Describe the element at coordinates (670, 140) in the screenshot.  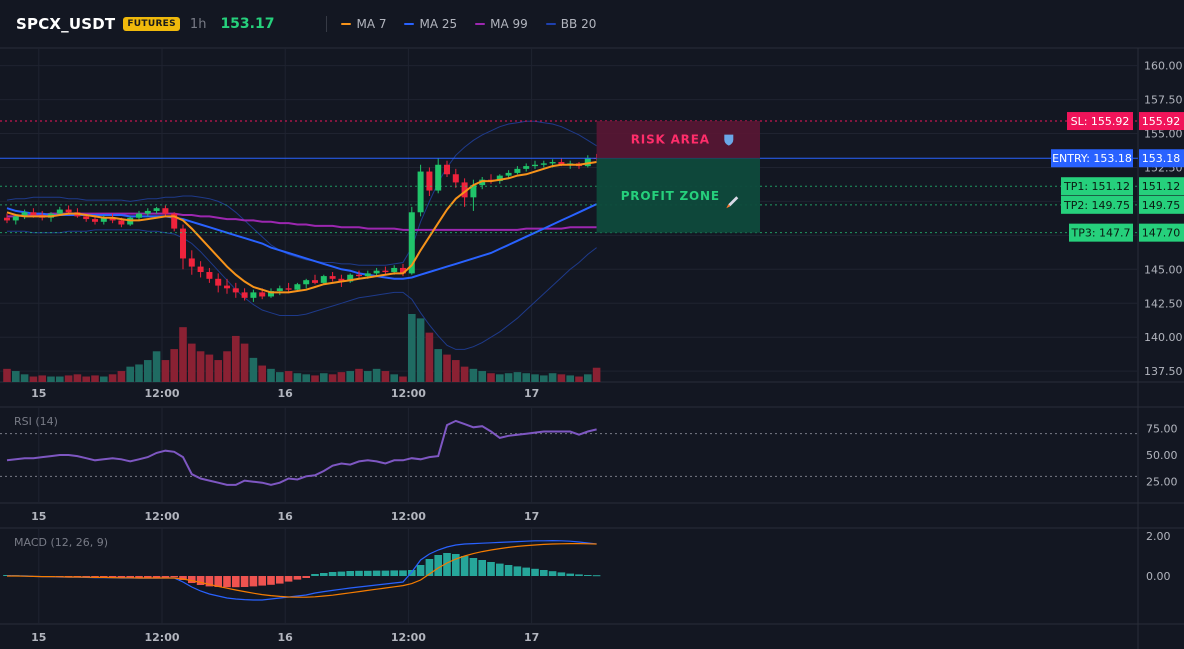
I see `risk-area-label: RISK AREA` at that location.